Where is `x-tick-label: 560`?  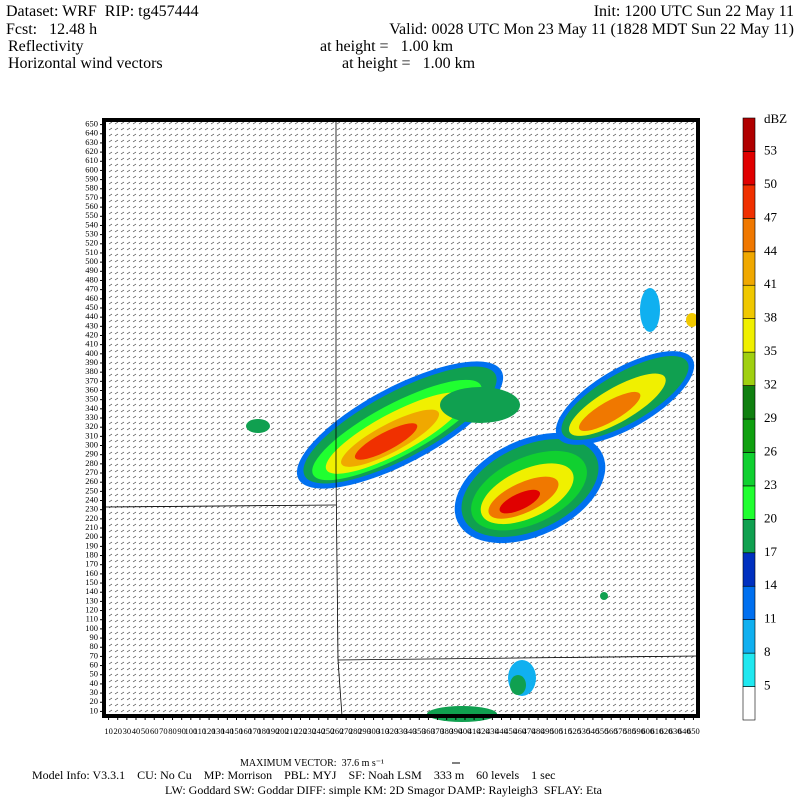
x-tick-label: 560 is located at coordinates (611, 731).